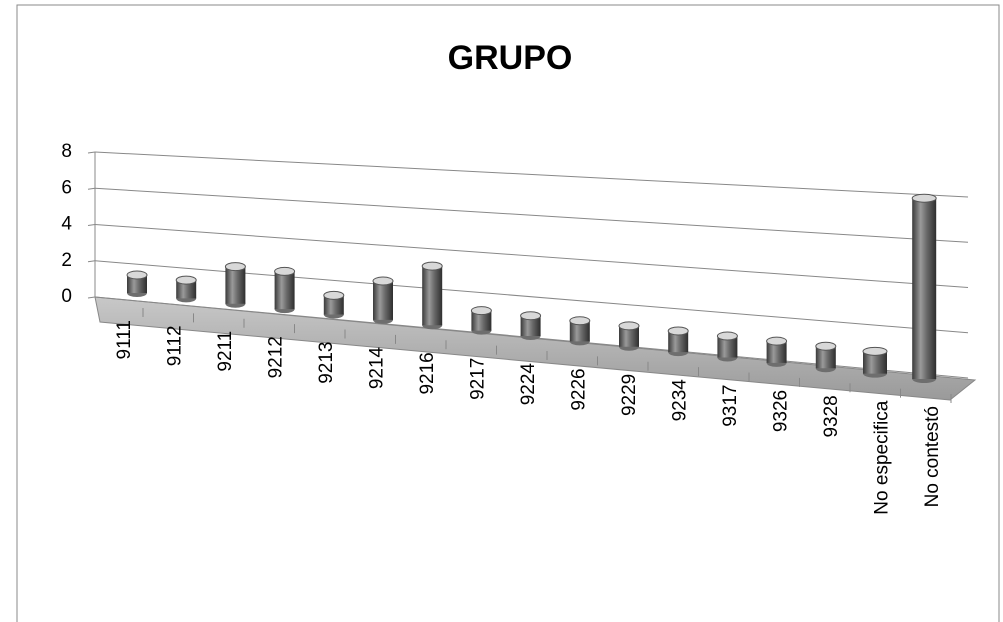 This screenshot has width=1003, height=622. Describe the element at coordinates (66, 187) in the screenshot. I see `y-tick-label: 6` at that location.